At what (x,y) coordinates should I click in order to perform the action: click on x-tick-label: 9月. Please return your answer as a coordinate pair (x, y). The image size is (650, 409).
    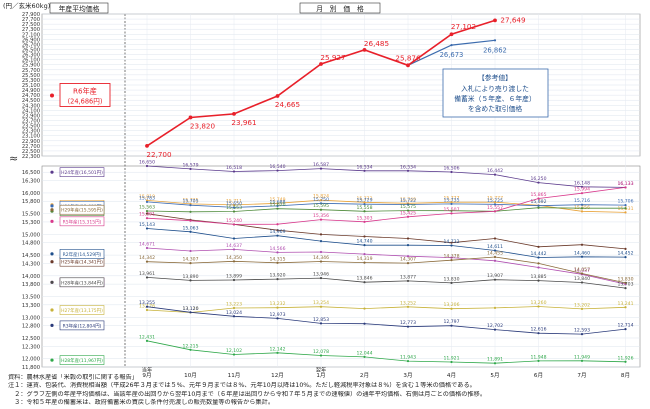
    Looking at the image, I should click on (146, 375).